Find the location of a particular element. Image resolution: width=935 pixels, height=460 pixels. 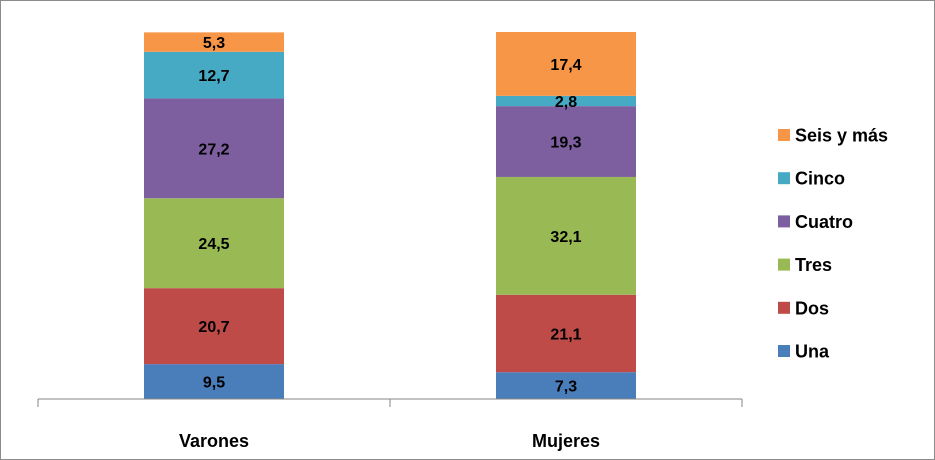

data-label: 24,5 is located at coordinates (213, 244).